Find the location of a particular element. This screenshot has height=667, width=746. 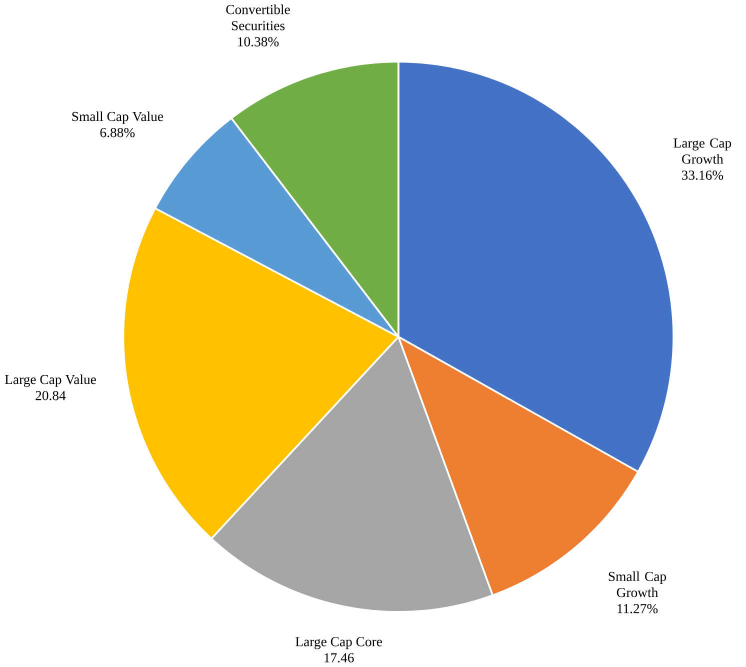

data-label: 10.38% is located at coordinates (258, 41).